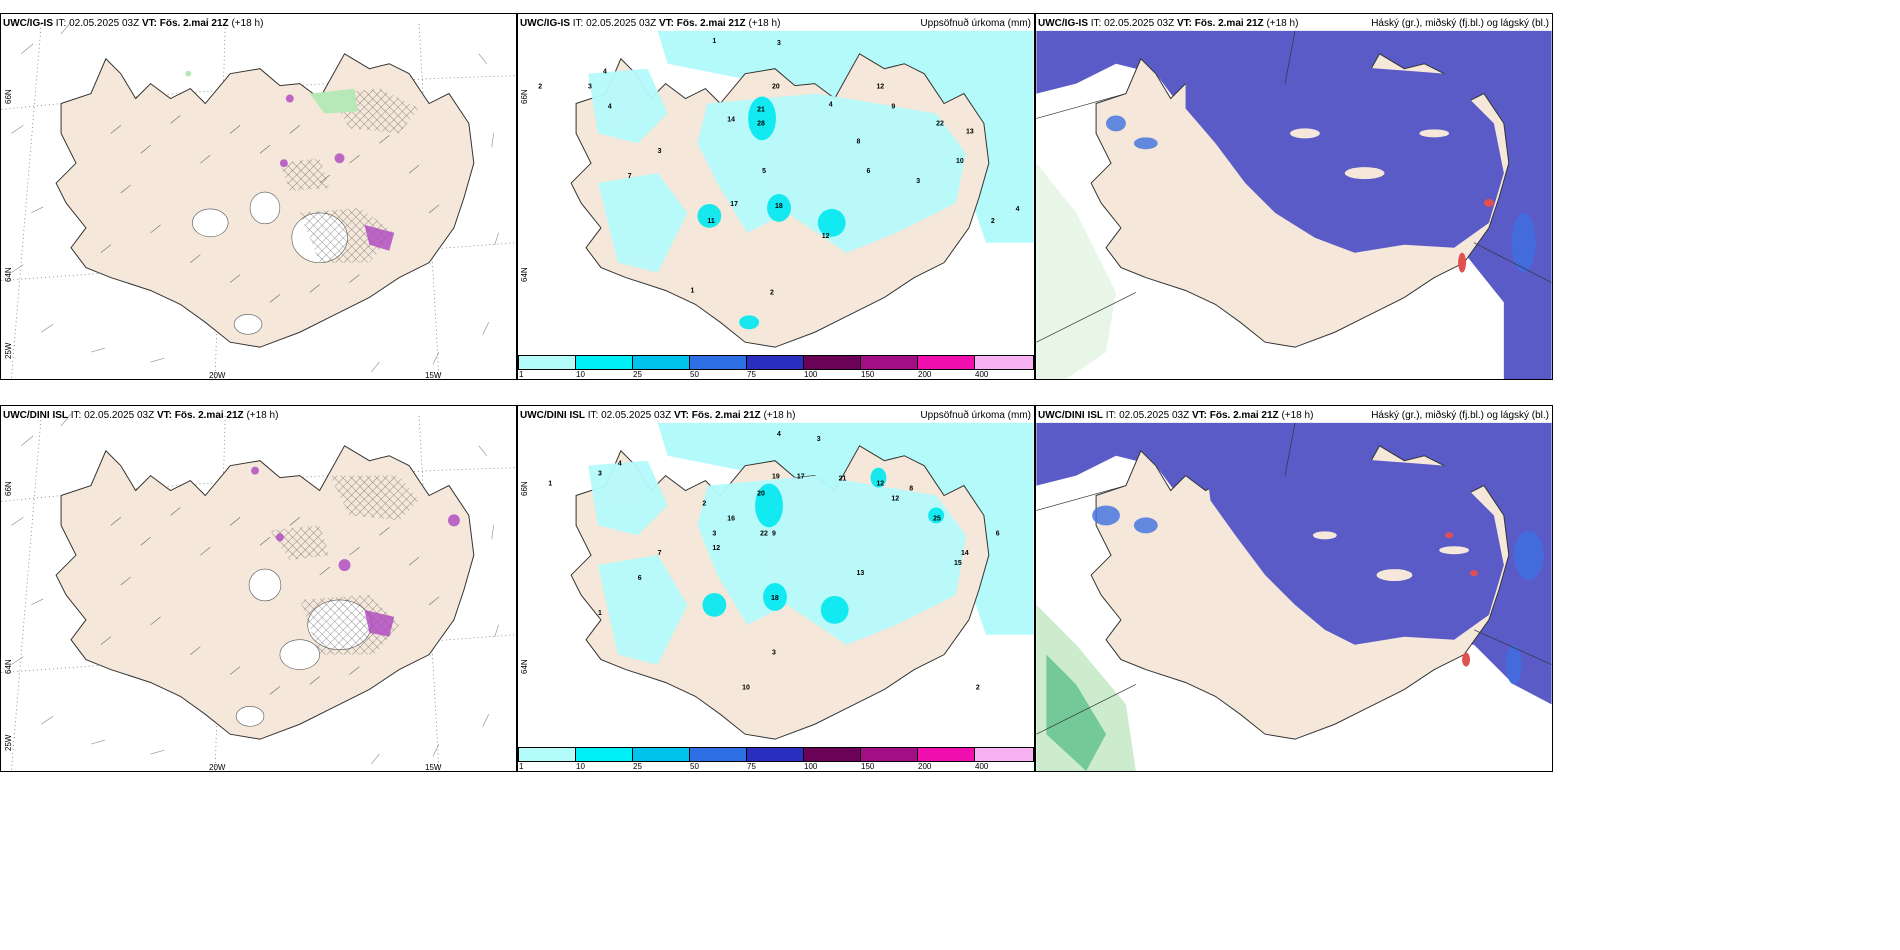  I want to click on red-areas, so click(1476, 235).